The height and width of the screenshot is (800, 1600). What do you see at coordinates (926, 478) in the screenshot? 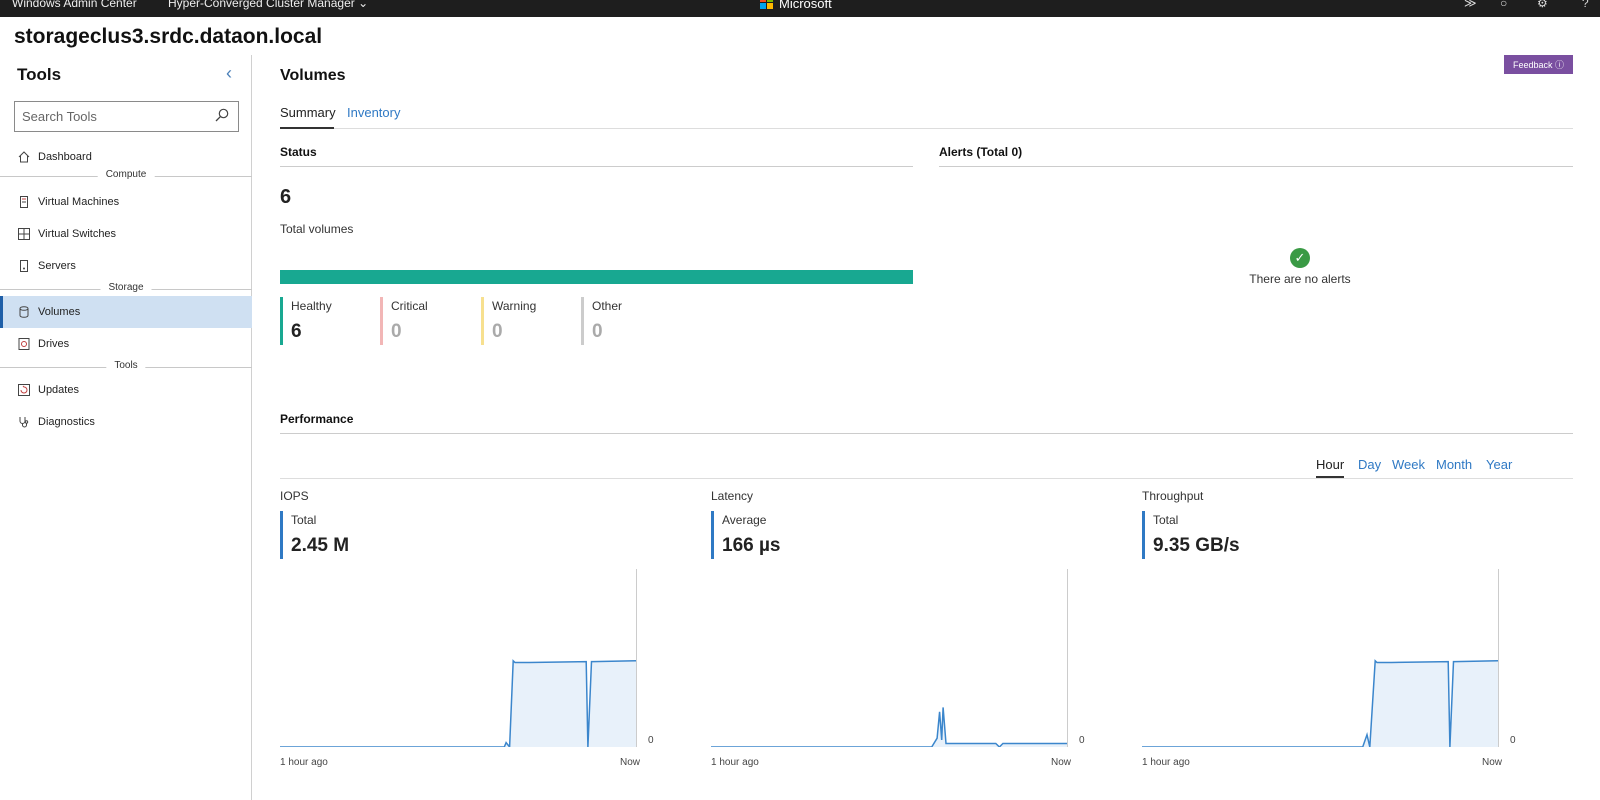
I see `divider` at bounding box center [926, 478].